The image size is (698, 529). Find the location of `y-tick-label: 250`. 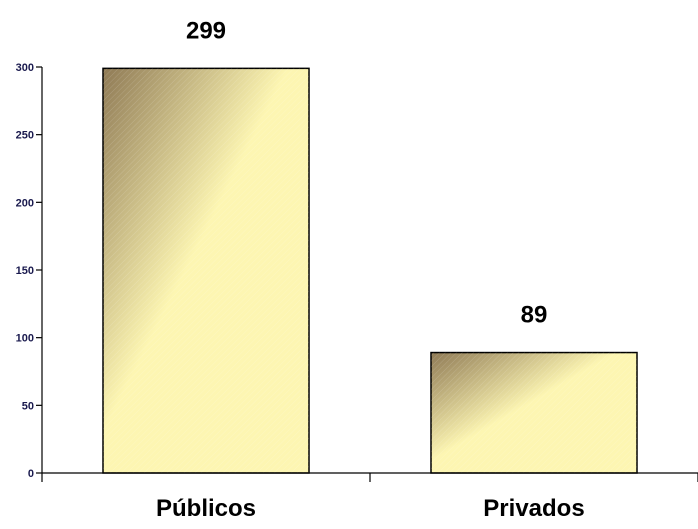

y-tick-label: 250 is located at coordinates (25, 136).